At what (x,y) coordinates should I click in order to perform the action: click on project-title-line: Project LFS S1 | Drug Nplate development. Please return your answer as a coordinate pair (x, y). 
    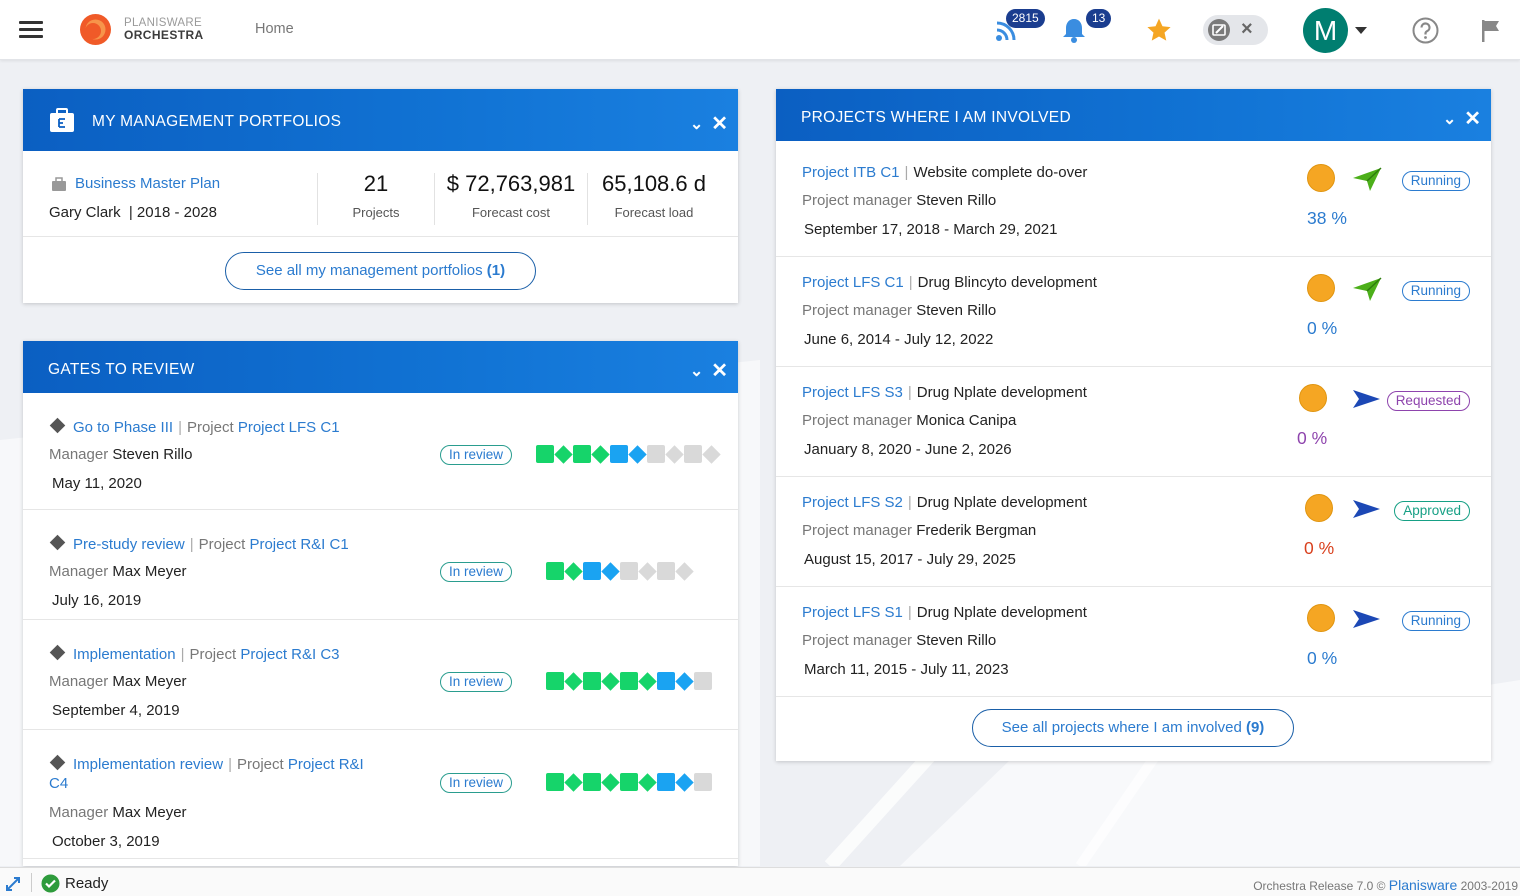
    Looking at the image, I should click on (944, 612).